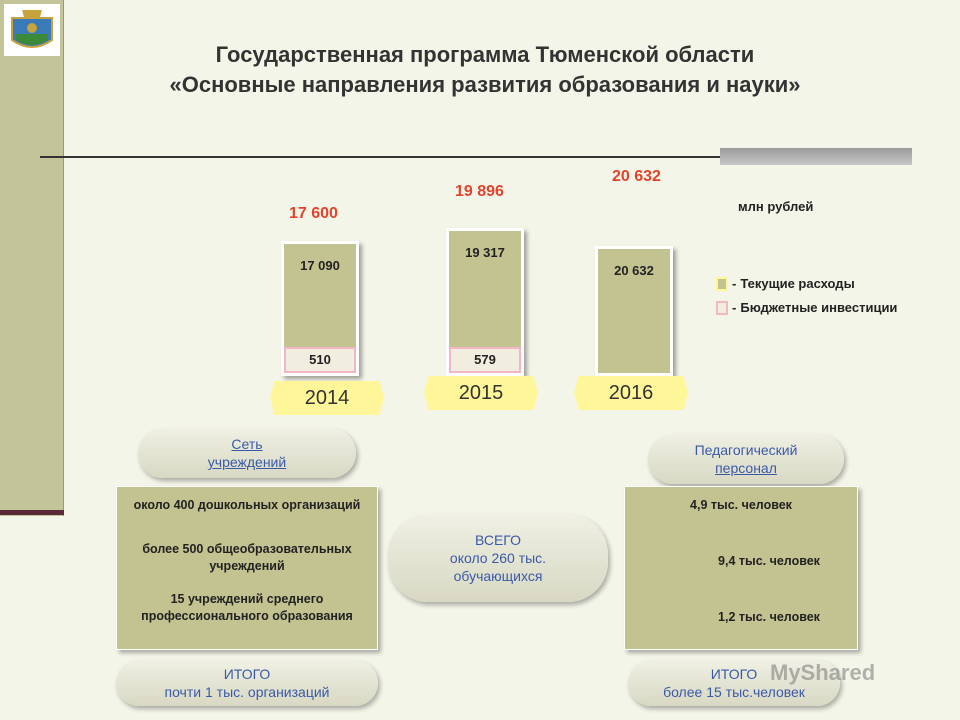 Image resolution: width=960 pixels, height=720 pixels. Describe the element at coordinates (734, 674) in the screenshot. I see `staff-total-line-1: ИТОГО` at that location.